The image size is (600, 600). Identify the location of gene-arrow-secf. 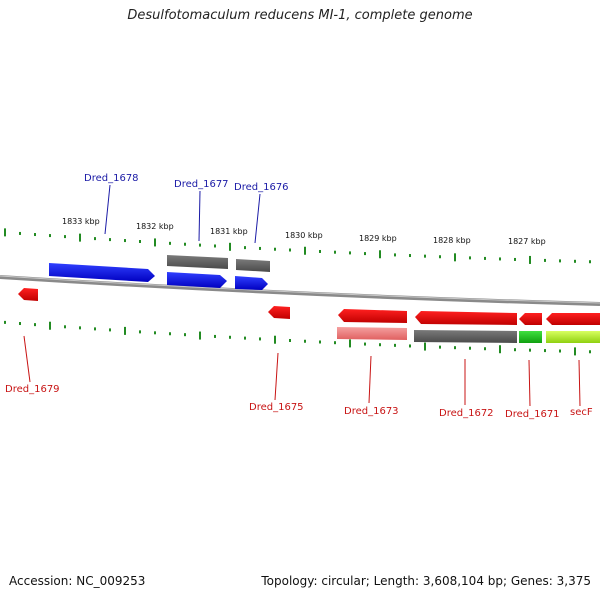
(573, 319).